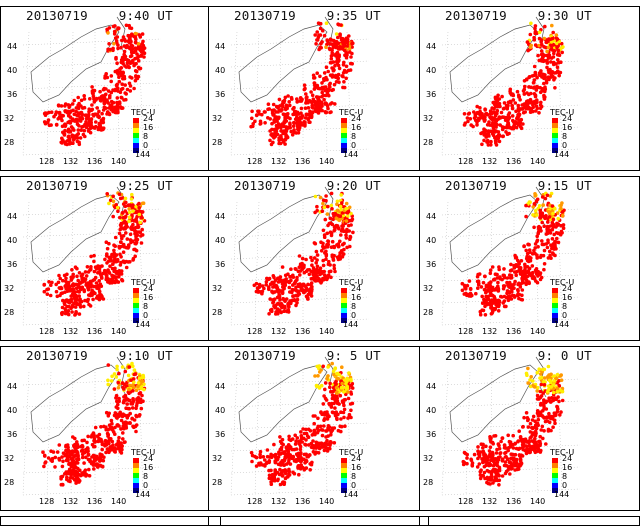  I want to click on colorbar-tick: 16, so click(356, 467).